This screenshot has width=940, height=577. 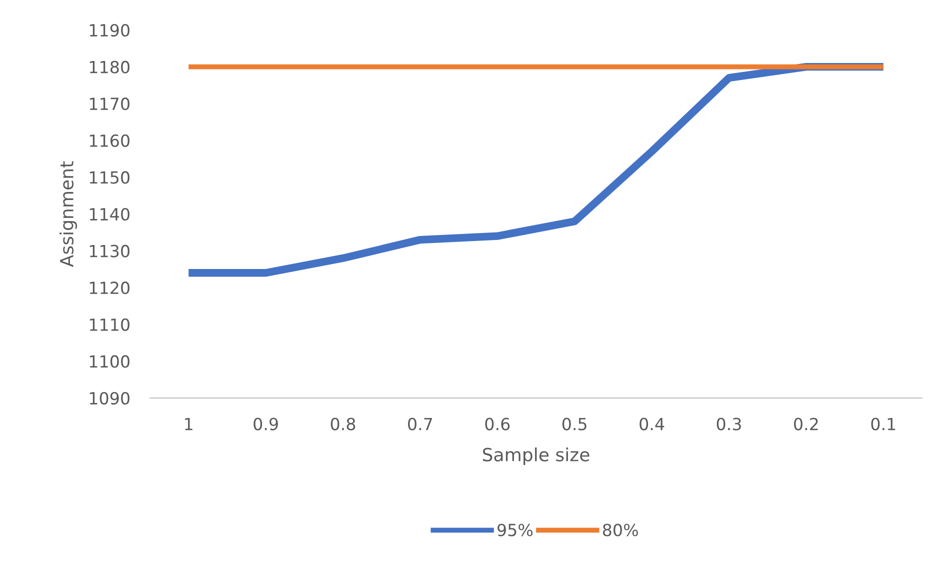 I want to click on y-tick-label: 1160, so click(x=110, y=140).